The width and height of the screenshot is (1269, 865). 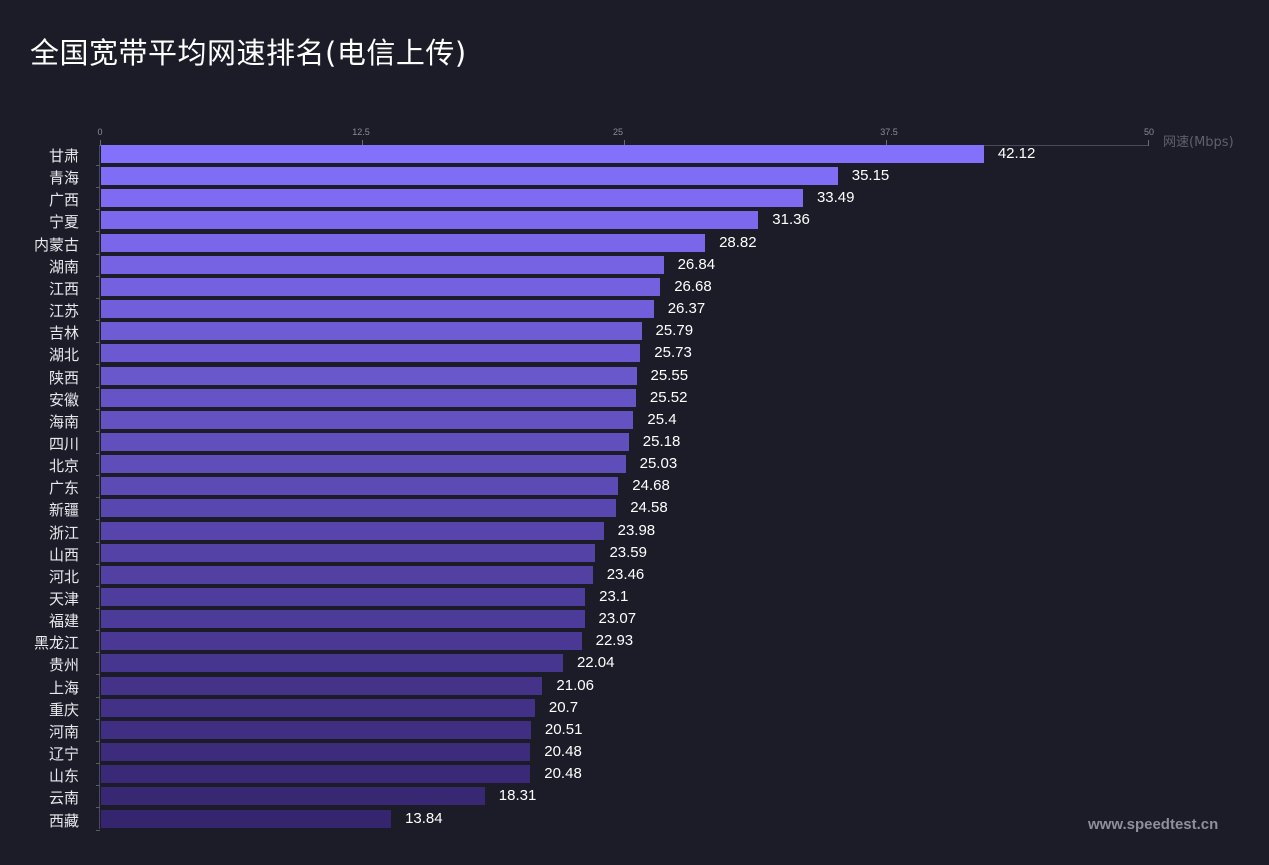 What do you see at coordinates (614, 596) in the screenshot?
I see `value-label: 23.1` at bounding box center [614, 596].